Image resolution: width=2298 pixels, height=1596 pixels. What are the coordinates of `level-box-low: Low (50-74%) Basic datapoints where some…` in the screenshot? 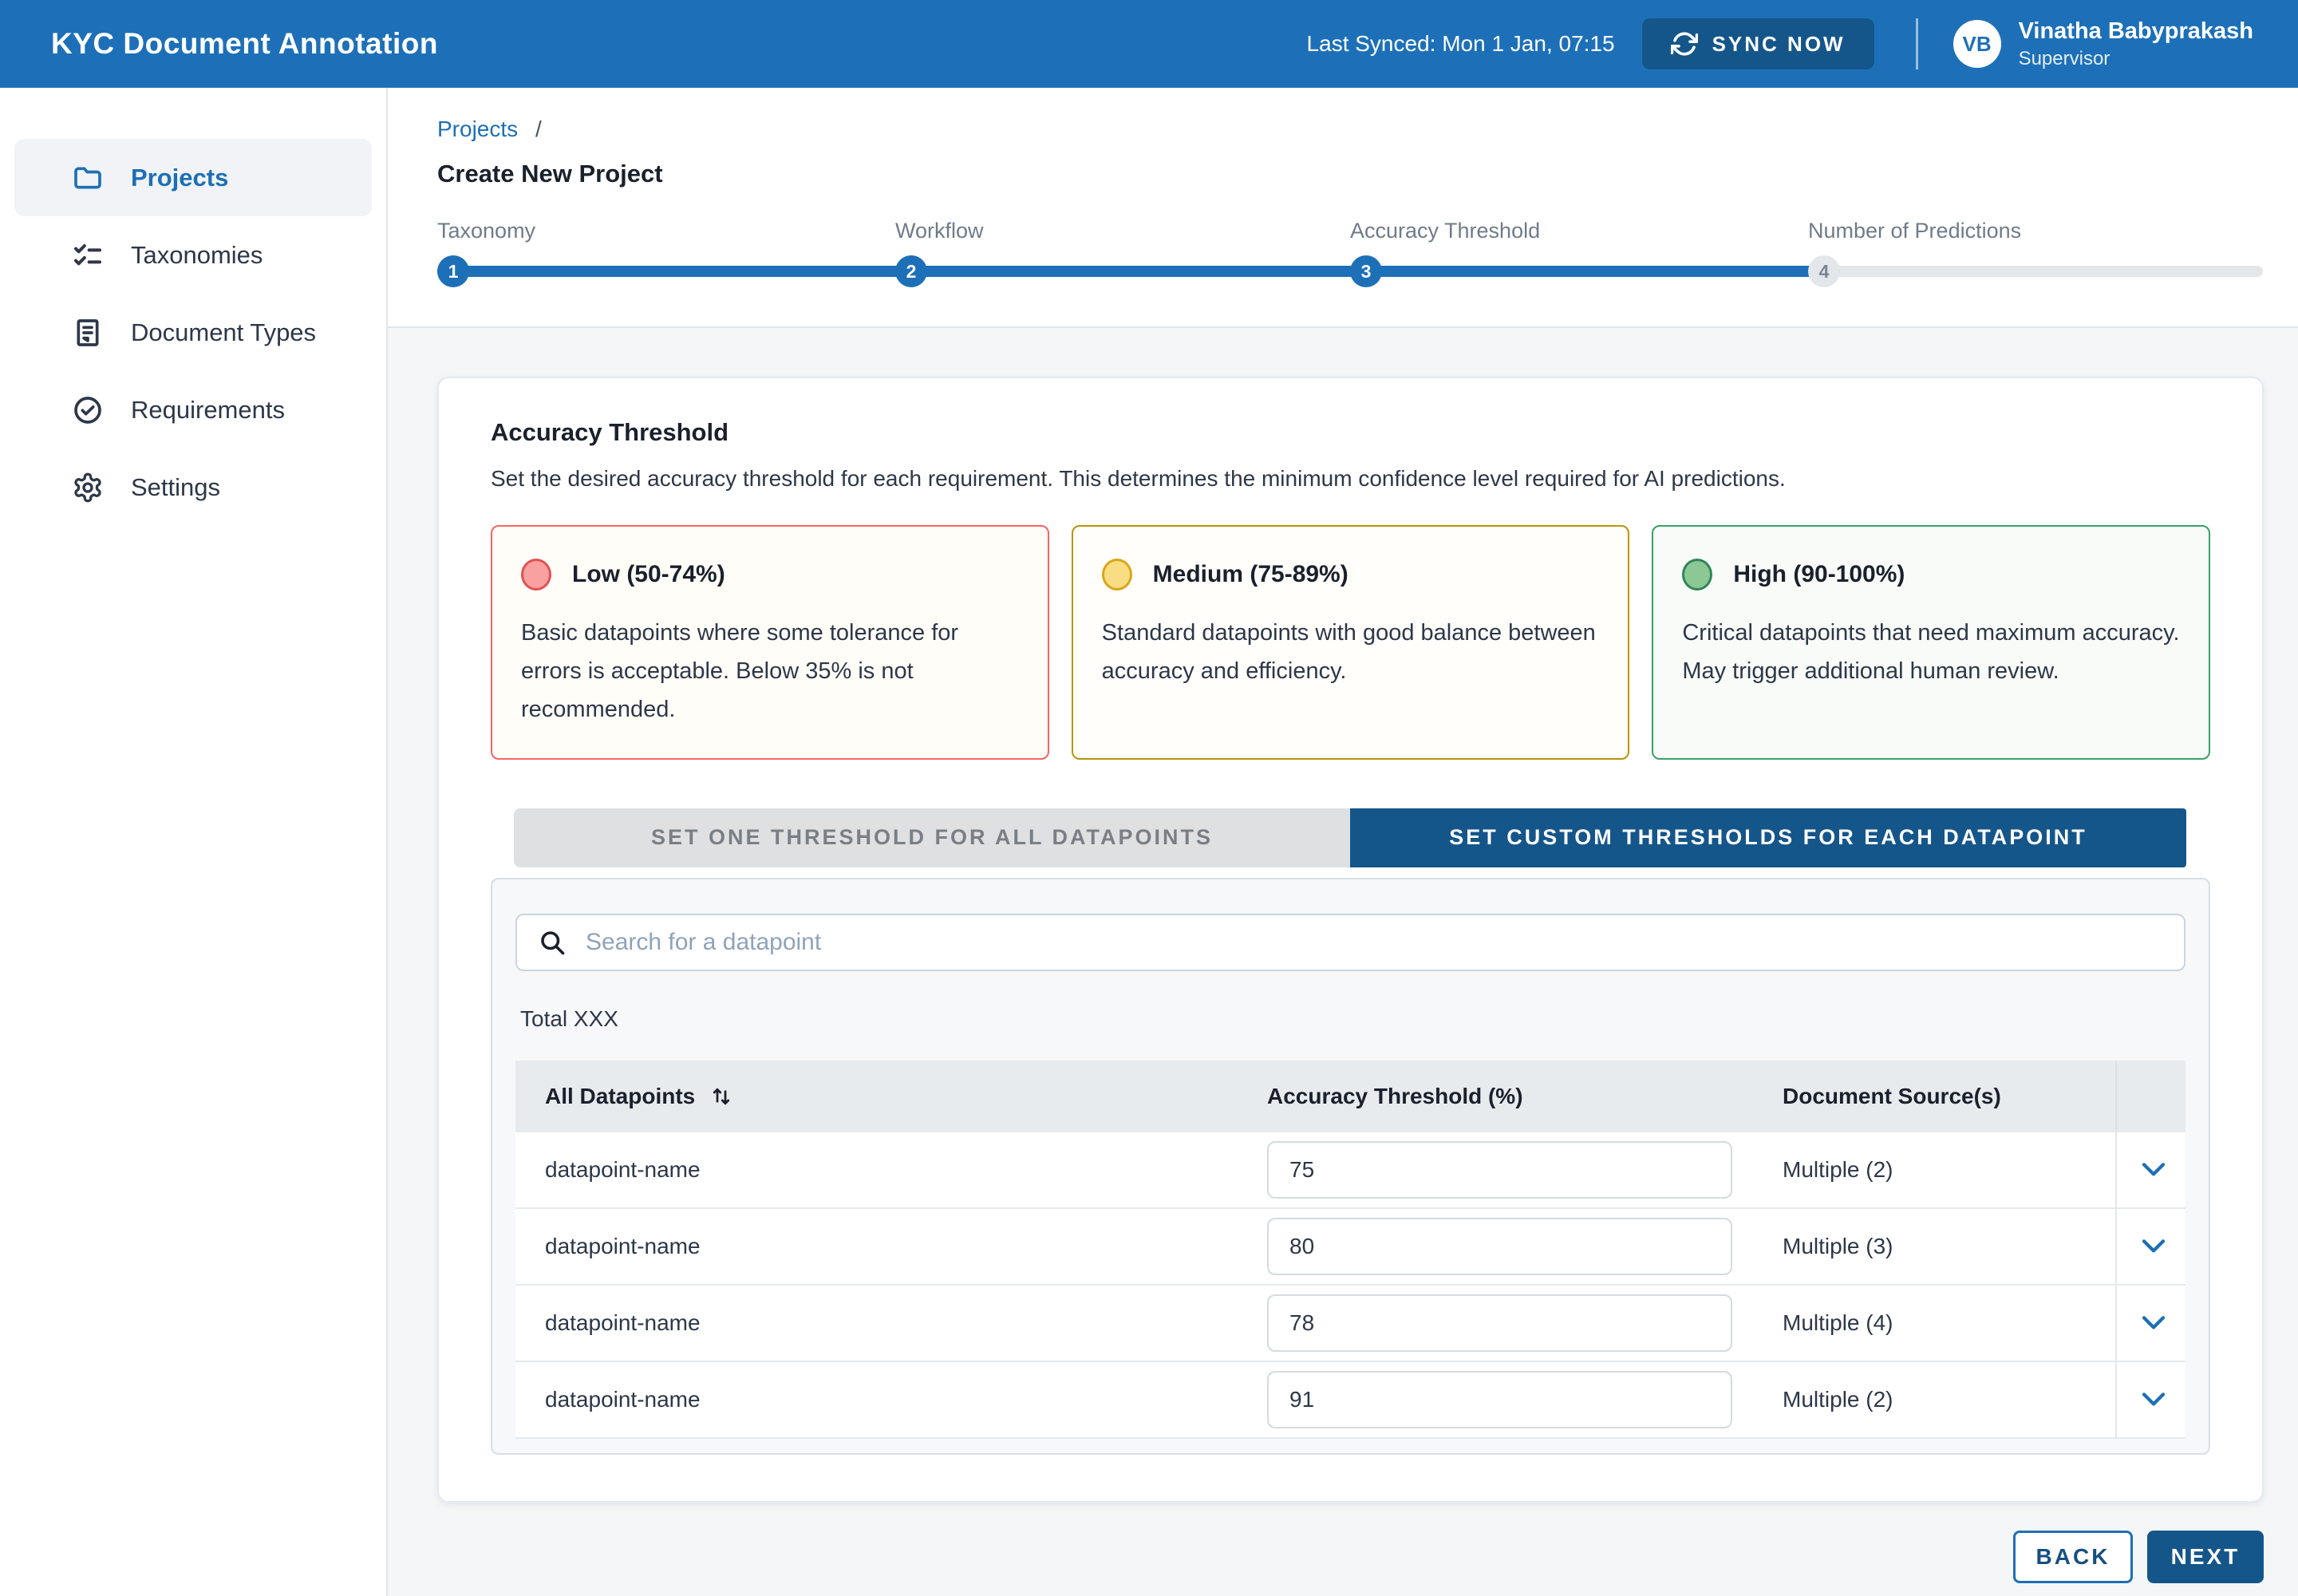 It's located at (770, 642).